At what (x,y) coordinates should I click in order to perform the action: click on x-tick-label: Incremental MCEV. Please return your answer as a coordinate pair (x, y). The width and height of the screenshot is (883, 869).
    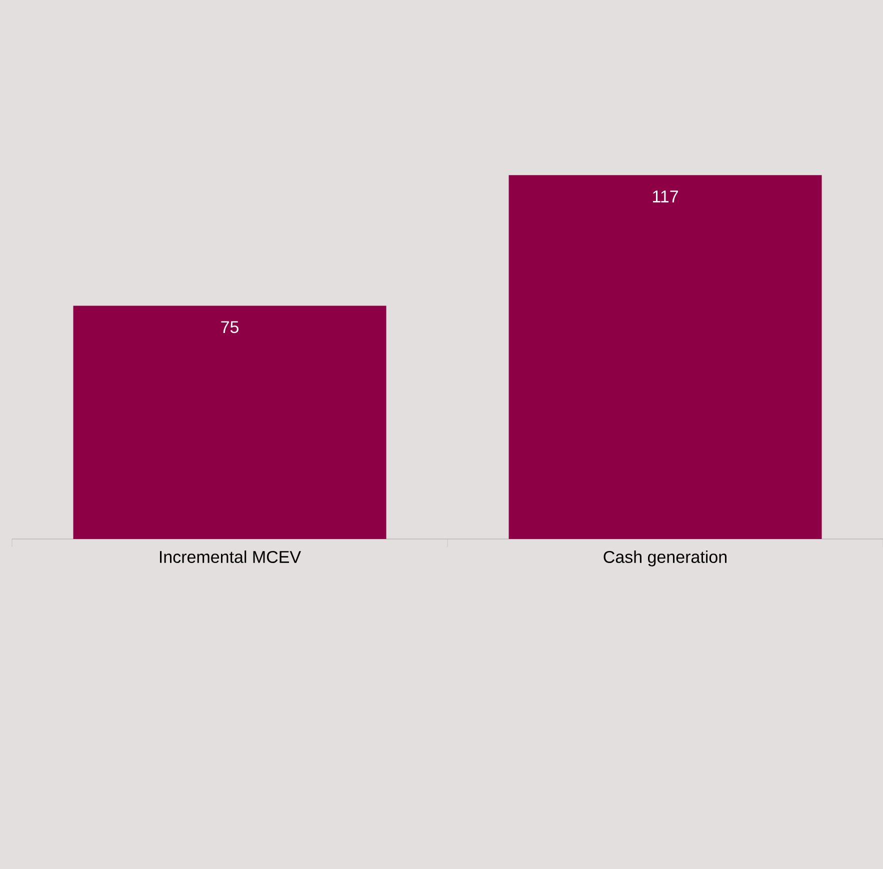
    Looking at the image, I should click on (230, 556).